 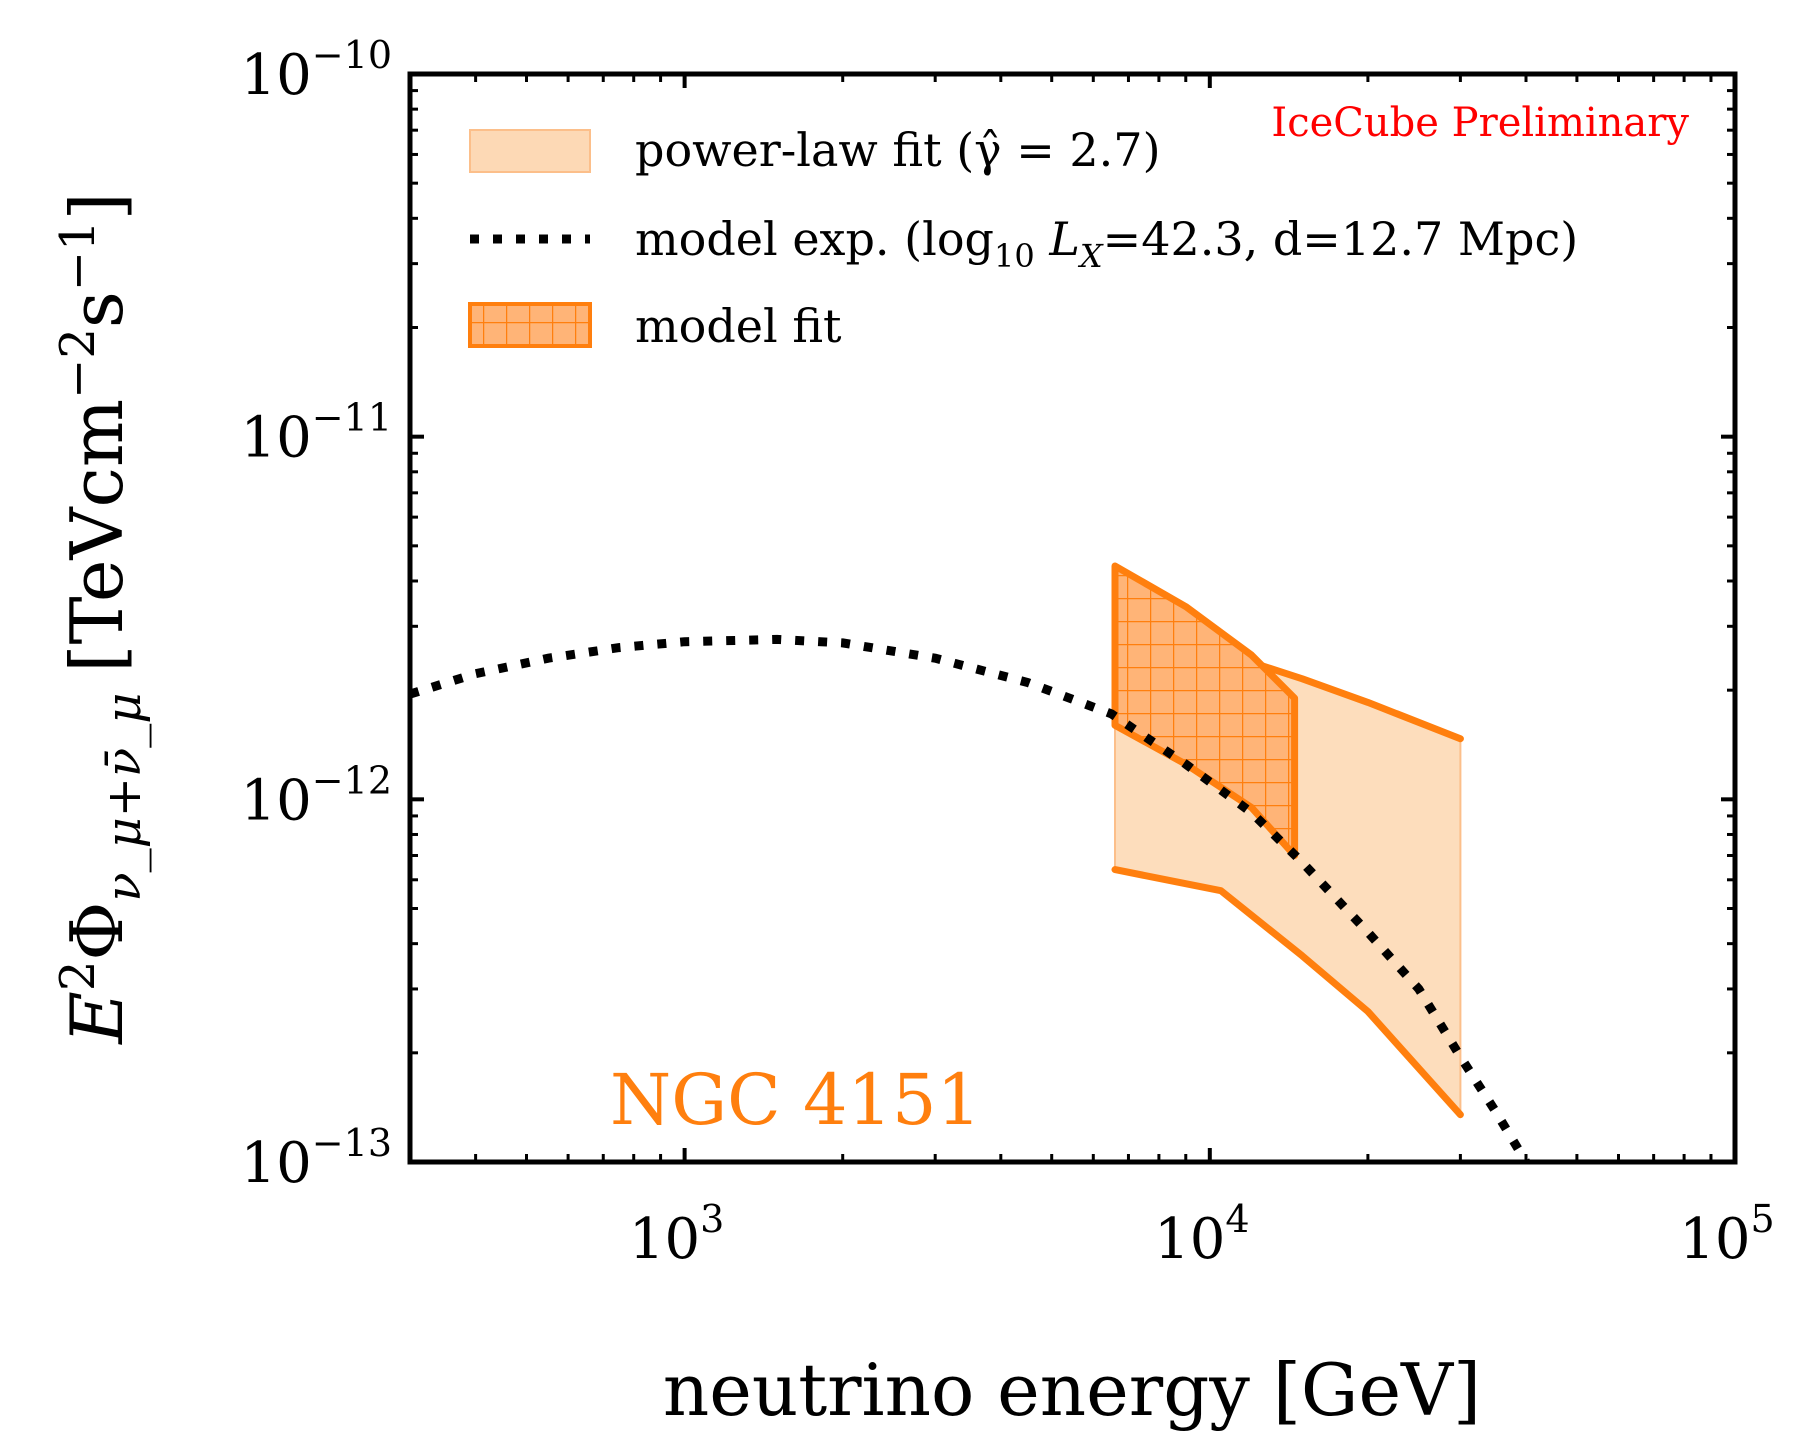 What do you see at coordinates (1726, 1234) in the screenshot?
I see `x-tick-label: 10⁵` at bounding box center [1726, 1234].